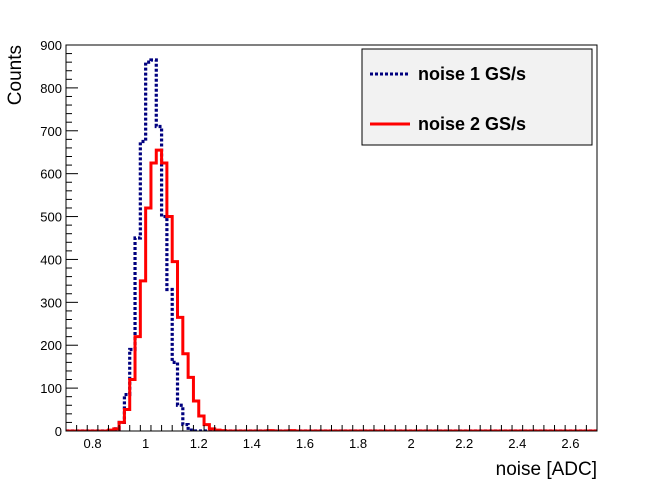 Image resolution: width=663 pixels, height=481 pixels. Describe the element at coordinates (199, 443) in the screenshot. I see `x-tick-label: 1.2` at that location.